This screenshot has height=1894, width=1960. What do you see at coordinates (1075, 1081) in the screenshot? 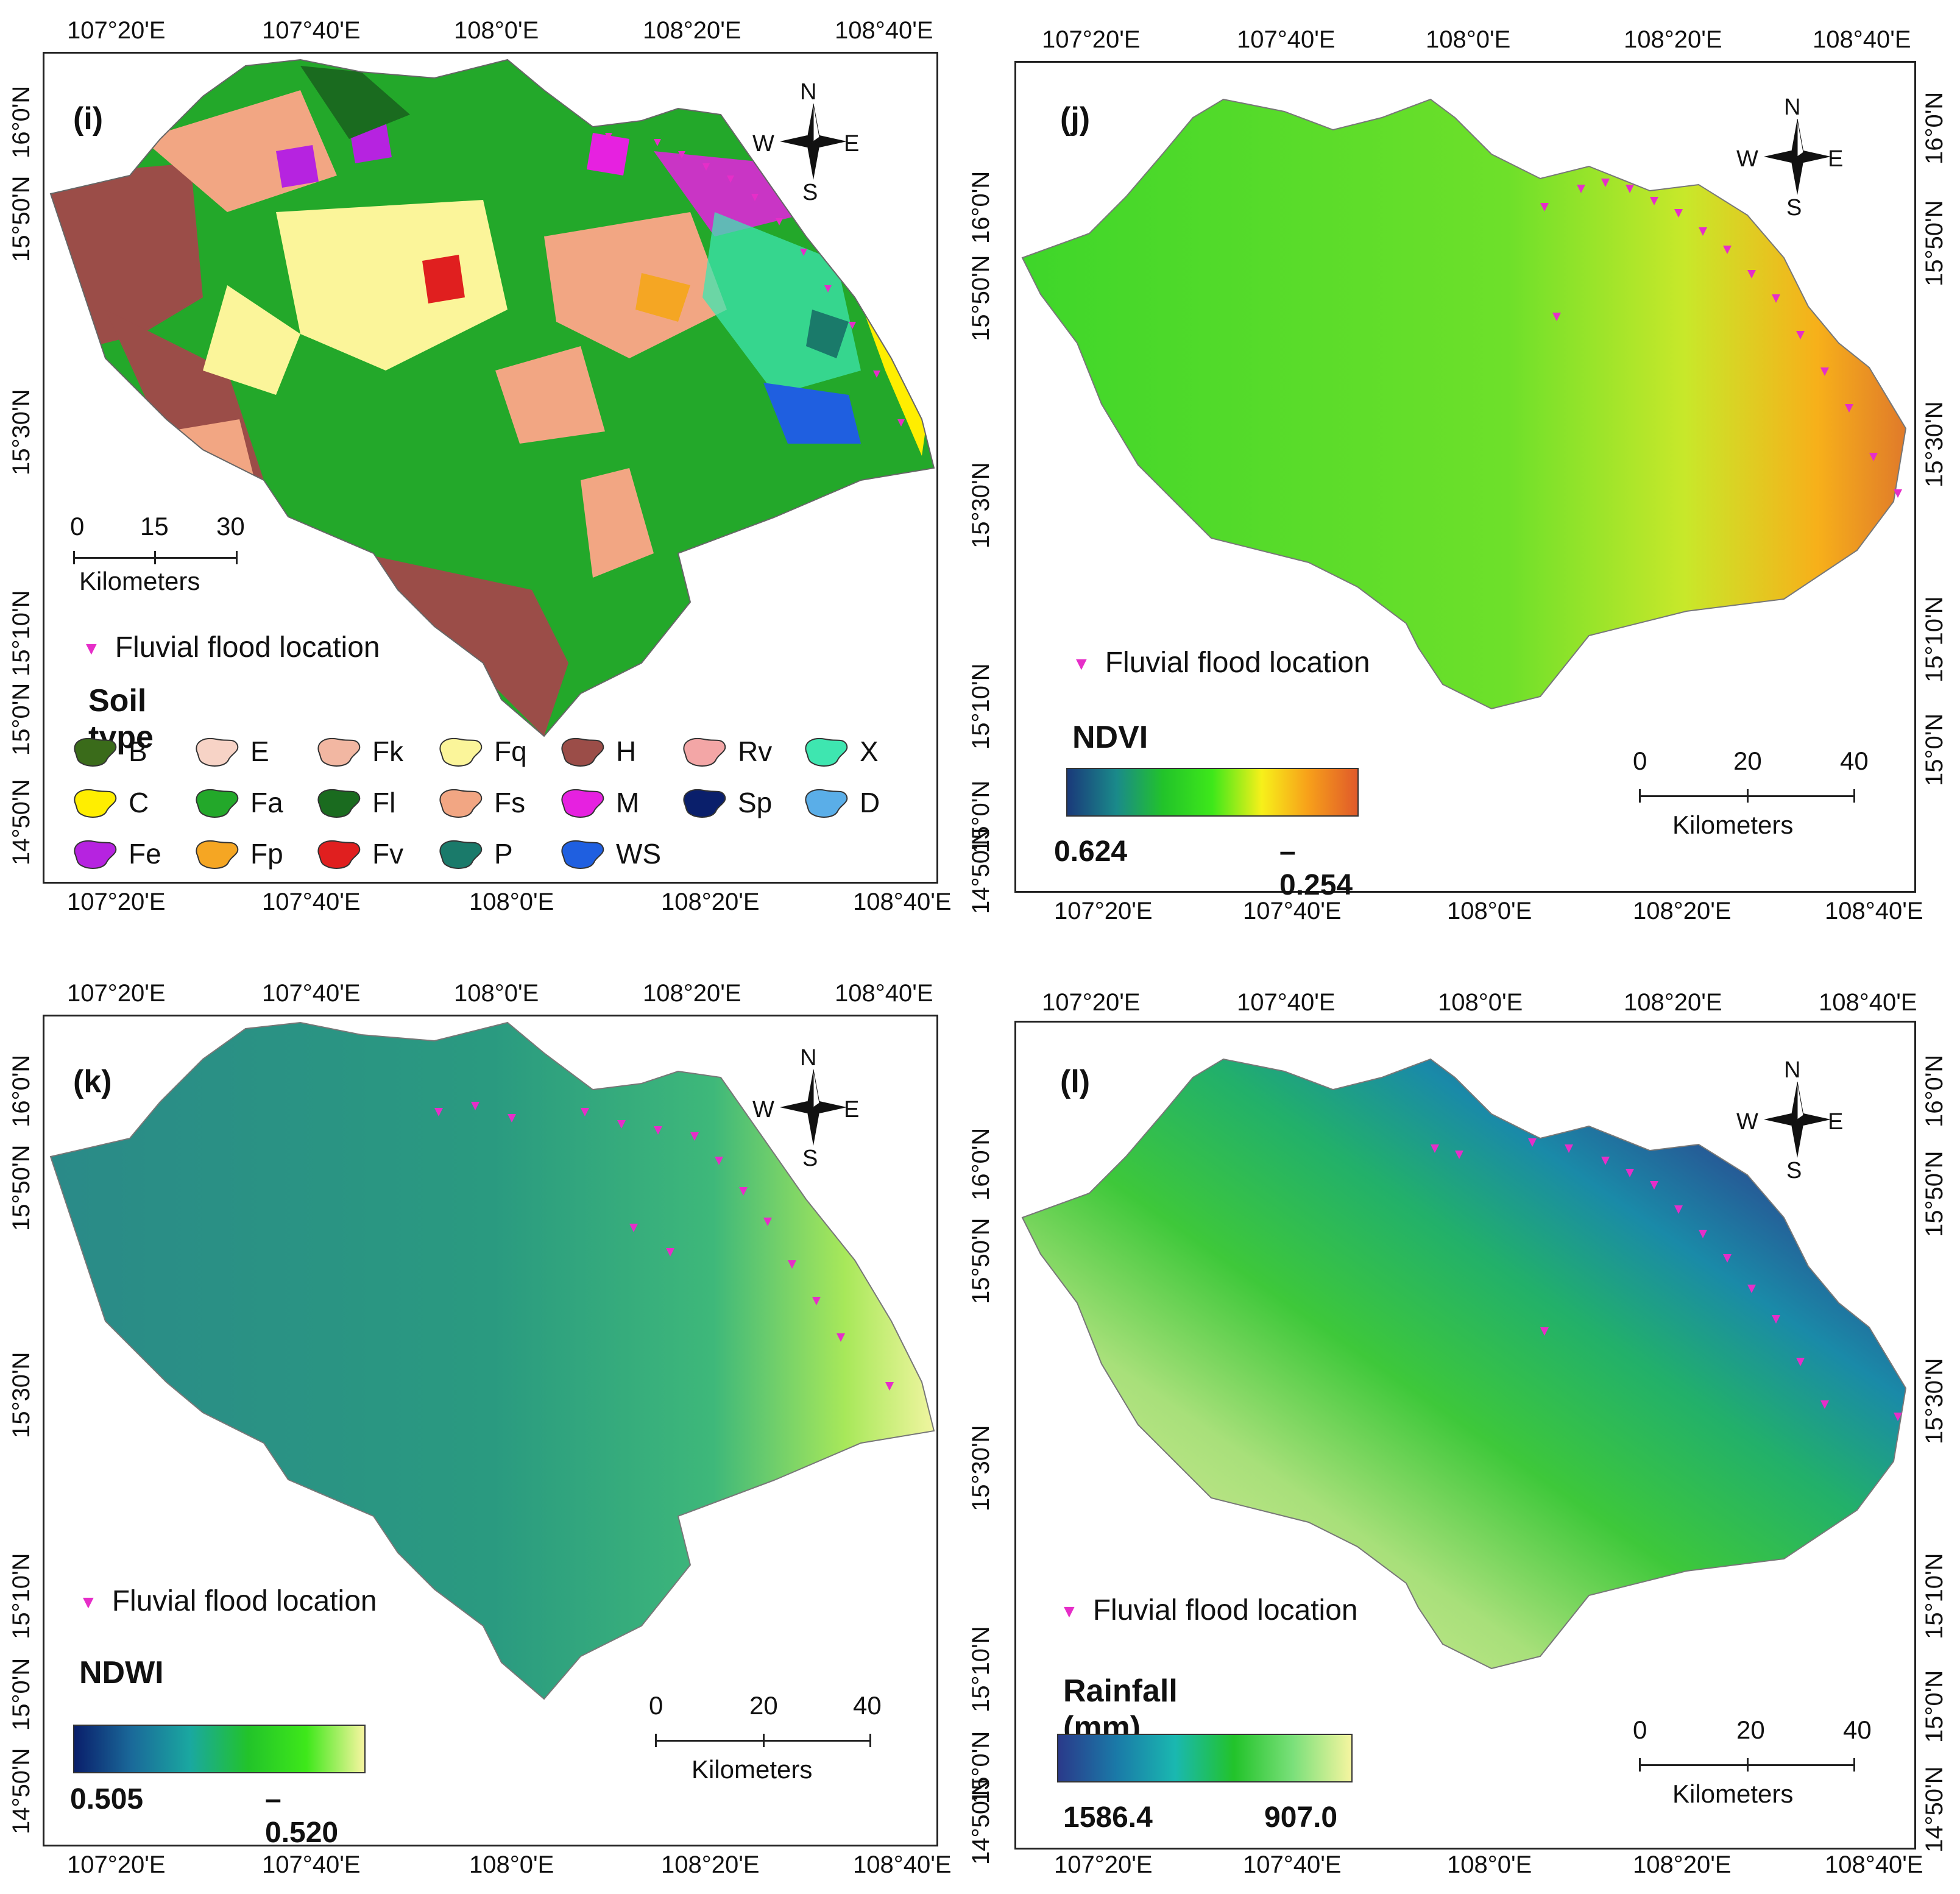
I see `panel-label: (l)` at bounding box center [1075, 1081].